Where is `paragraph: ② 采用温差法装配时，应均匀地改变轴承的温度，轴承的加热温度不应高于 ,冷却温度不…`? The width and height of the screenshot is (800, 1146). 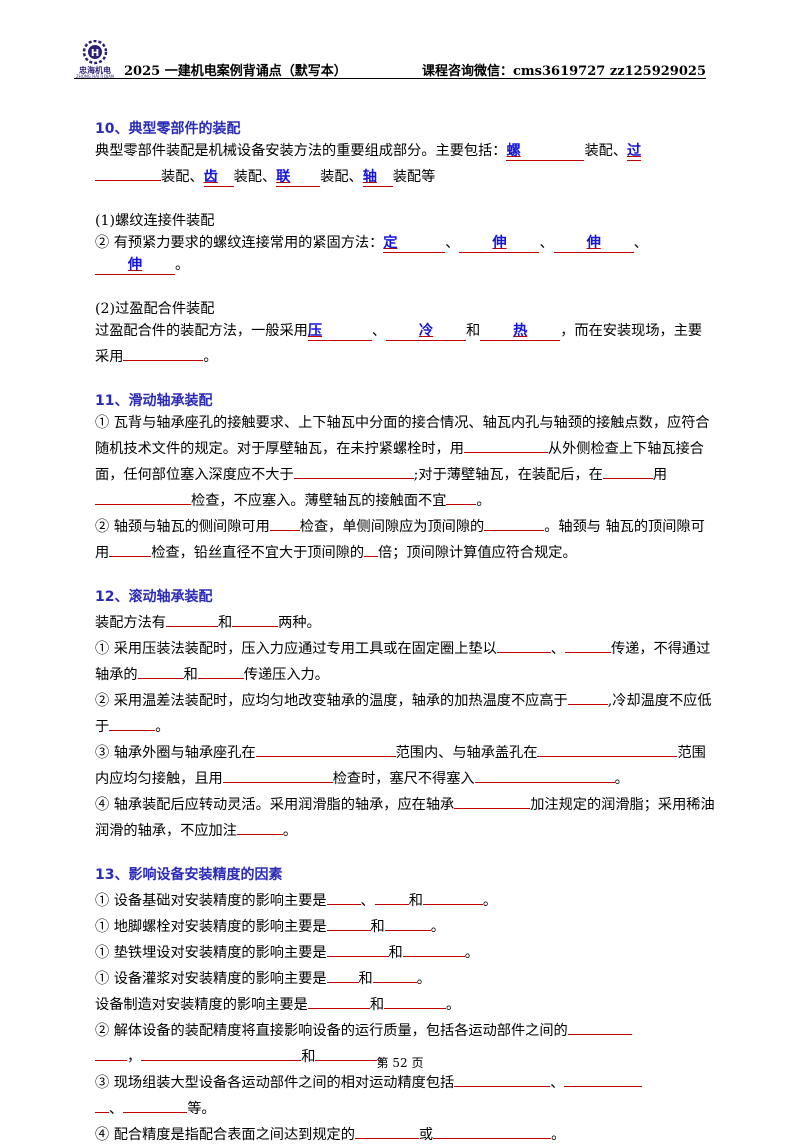 paragraph: ② 采用温差法装配时，应均匀地改变轴承的温度，轴承的加热温度不应高于 ,冷却温度不… is located at coordinates (405, 712).